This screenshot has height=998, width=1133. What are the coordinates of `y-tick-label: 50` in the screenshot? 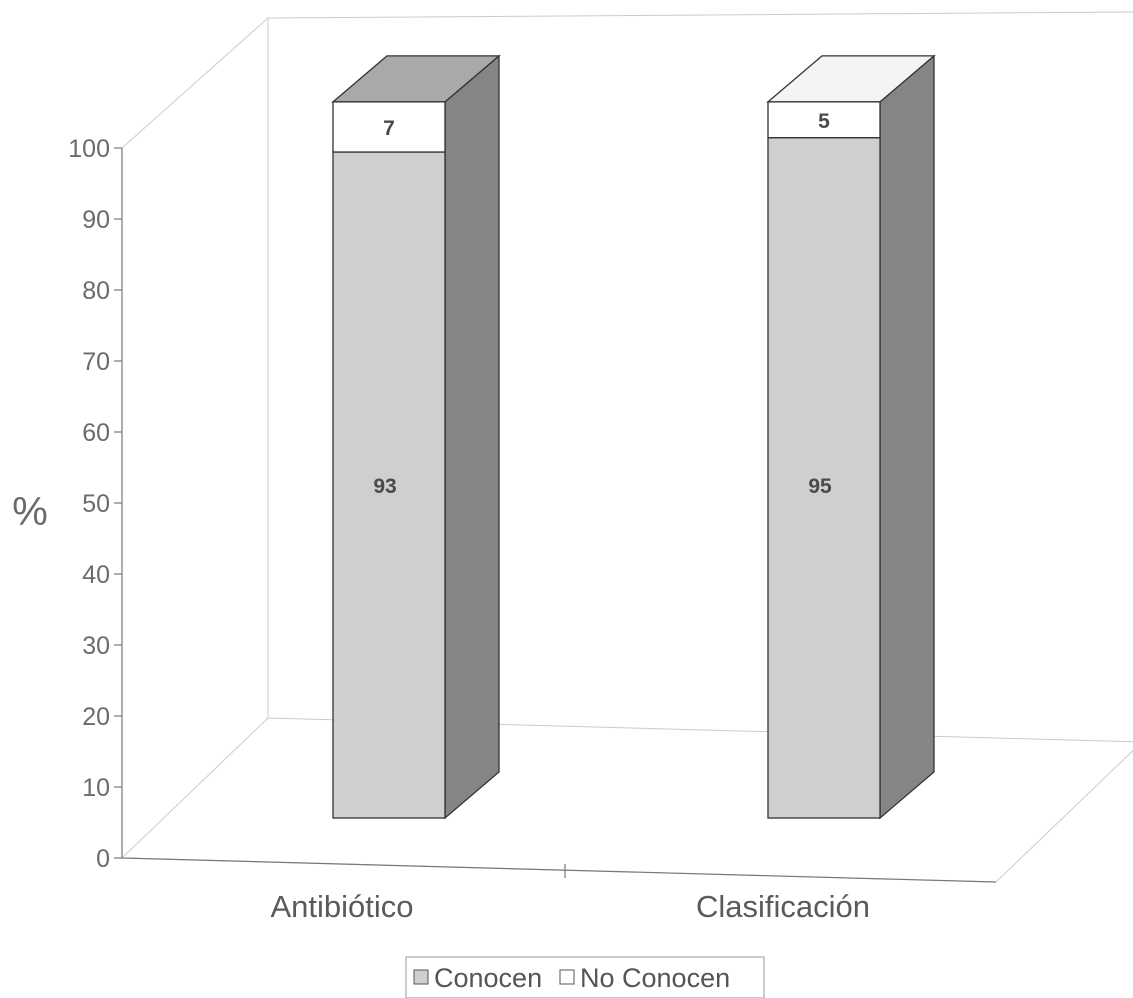 It's located at (96, 504).